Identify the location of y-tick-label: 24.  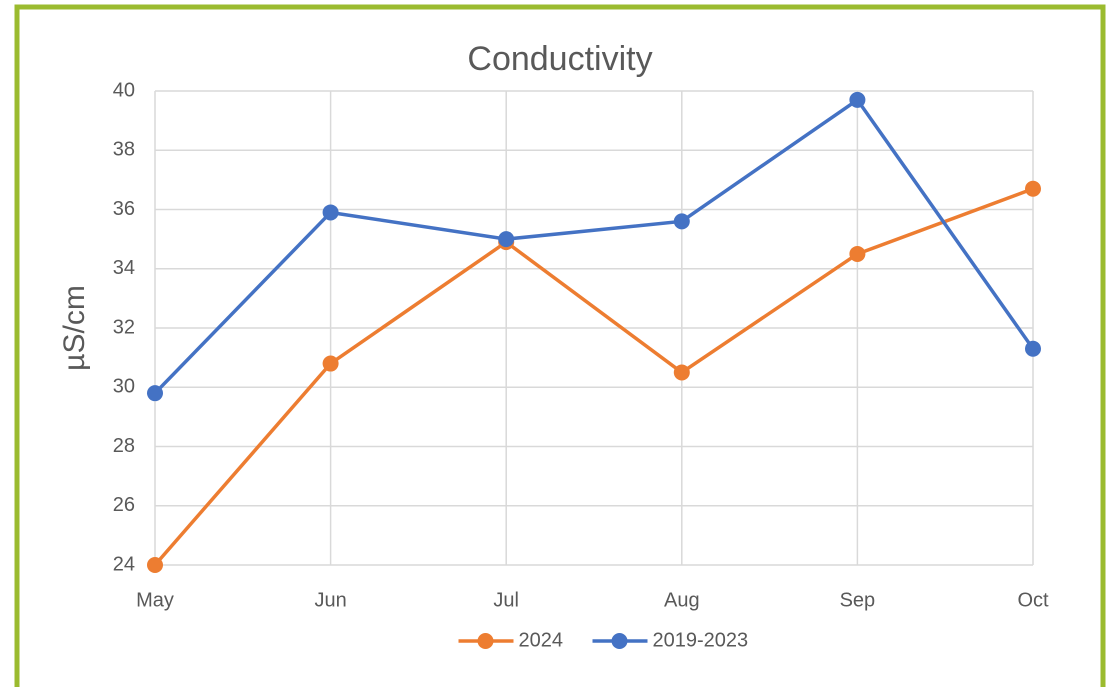
(124, 564).